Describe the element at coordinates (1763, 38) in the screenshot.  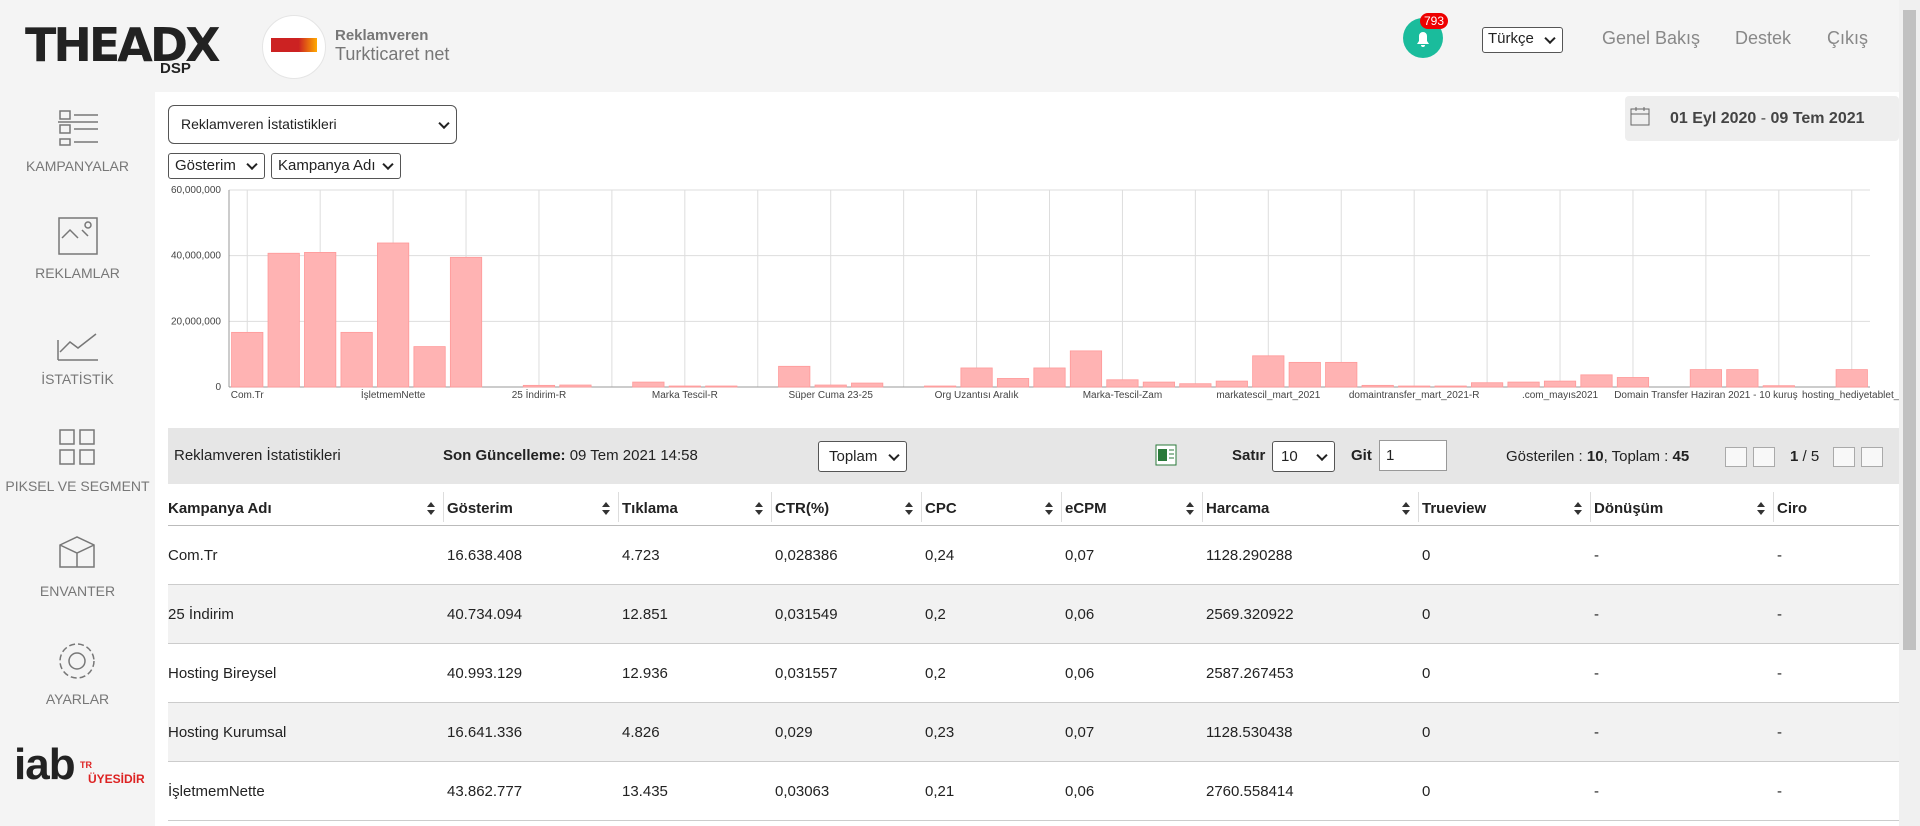
I see `nav-link: Destek` at that location.